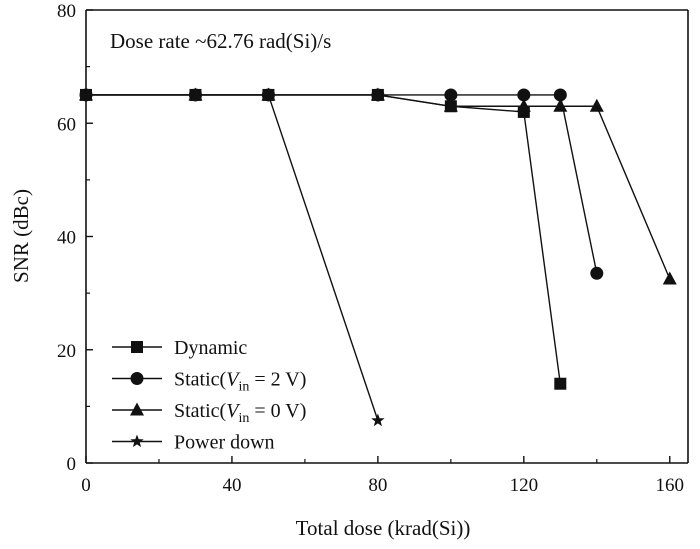 Image resolution: width=700 pixels, height=549 pixels. I want to click on legend-item: Static(Vin = 0 V), so click(209, 413).